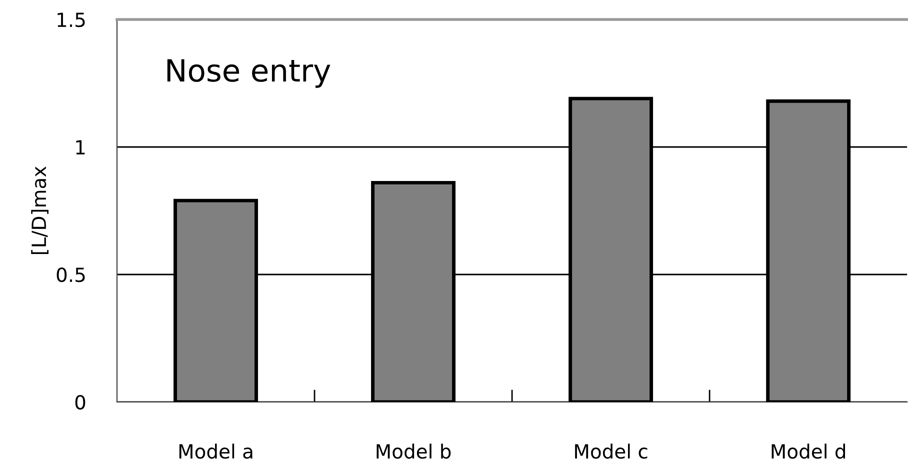 The width and height of the screenshot is (908, 472). Describe the element at coordinates (248, 73) in the screenshot. I see `annotation: Nose entry` at that location.